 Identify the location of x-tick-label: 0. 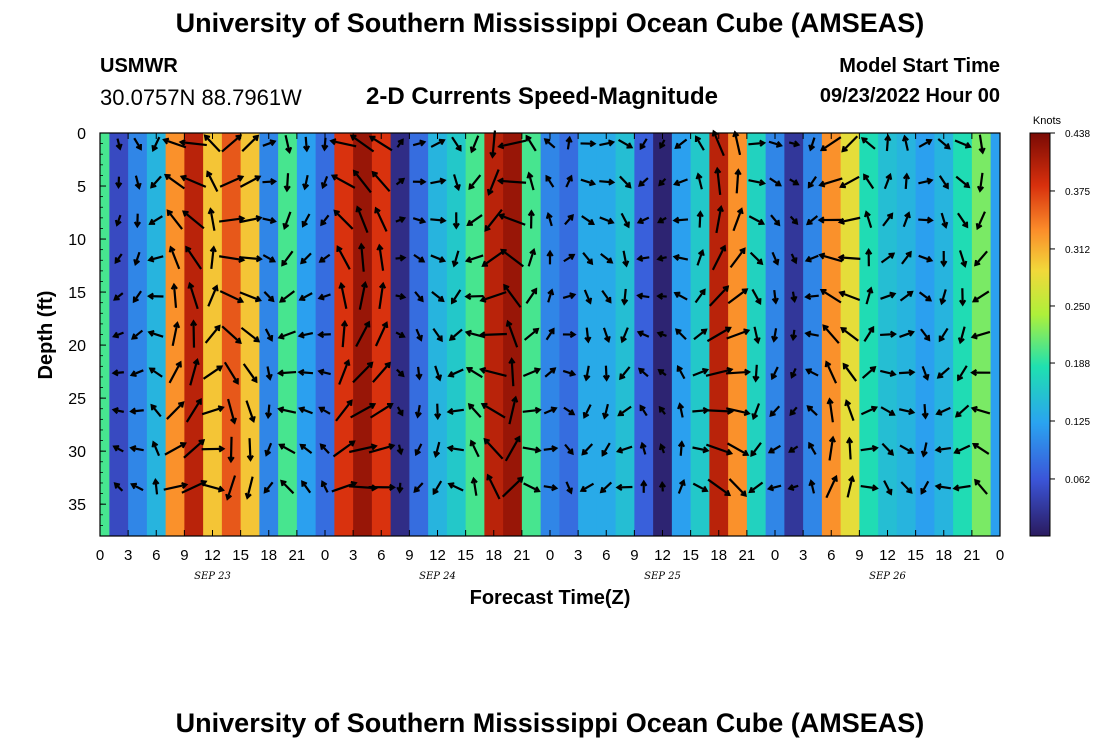
(1000, 555).